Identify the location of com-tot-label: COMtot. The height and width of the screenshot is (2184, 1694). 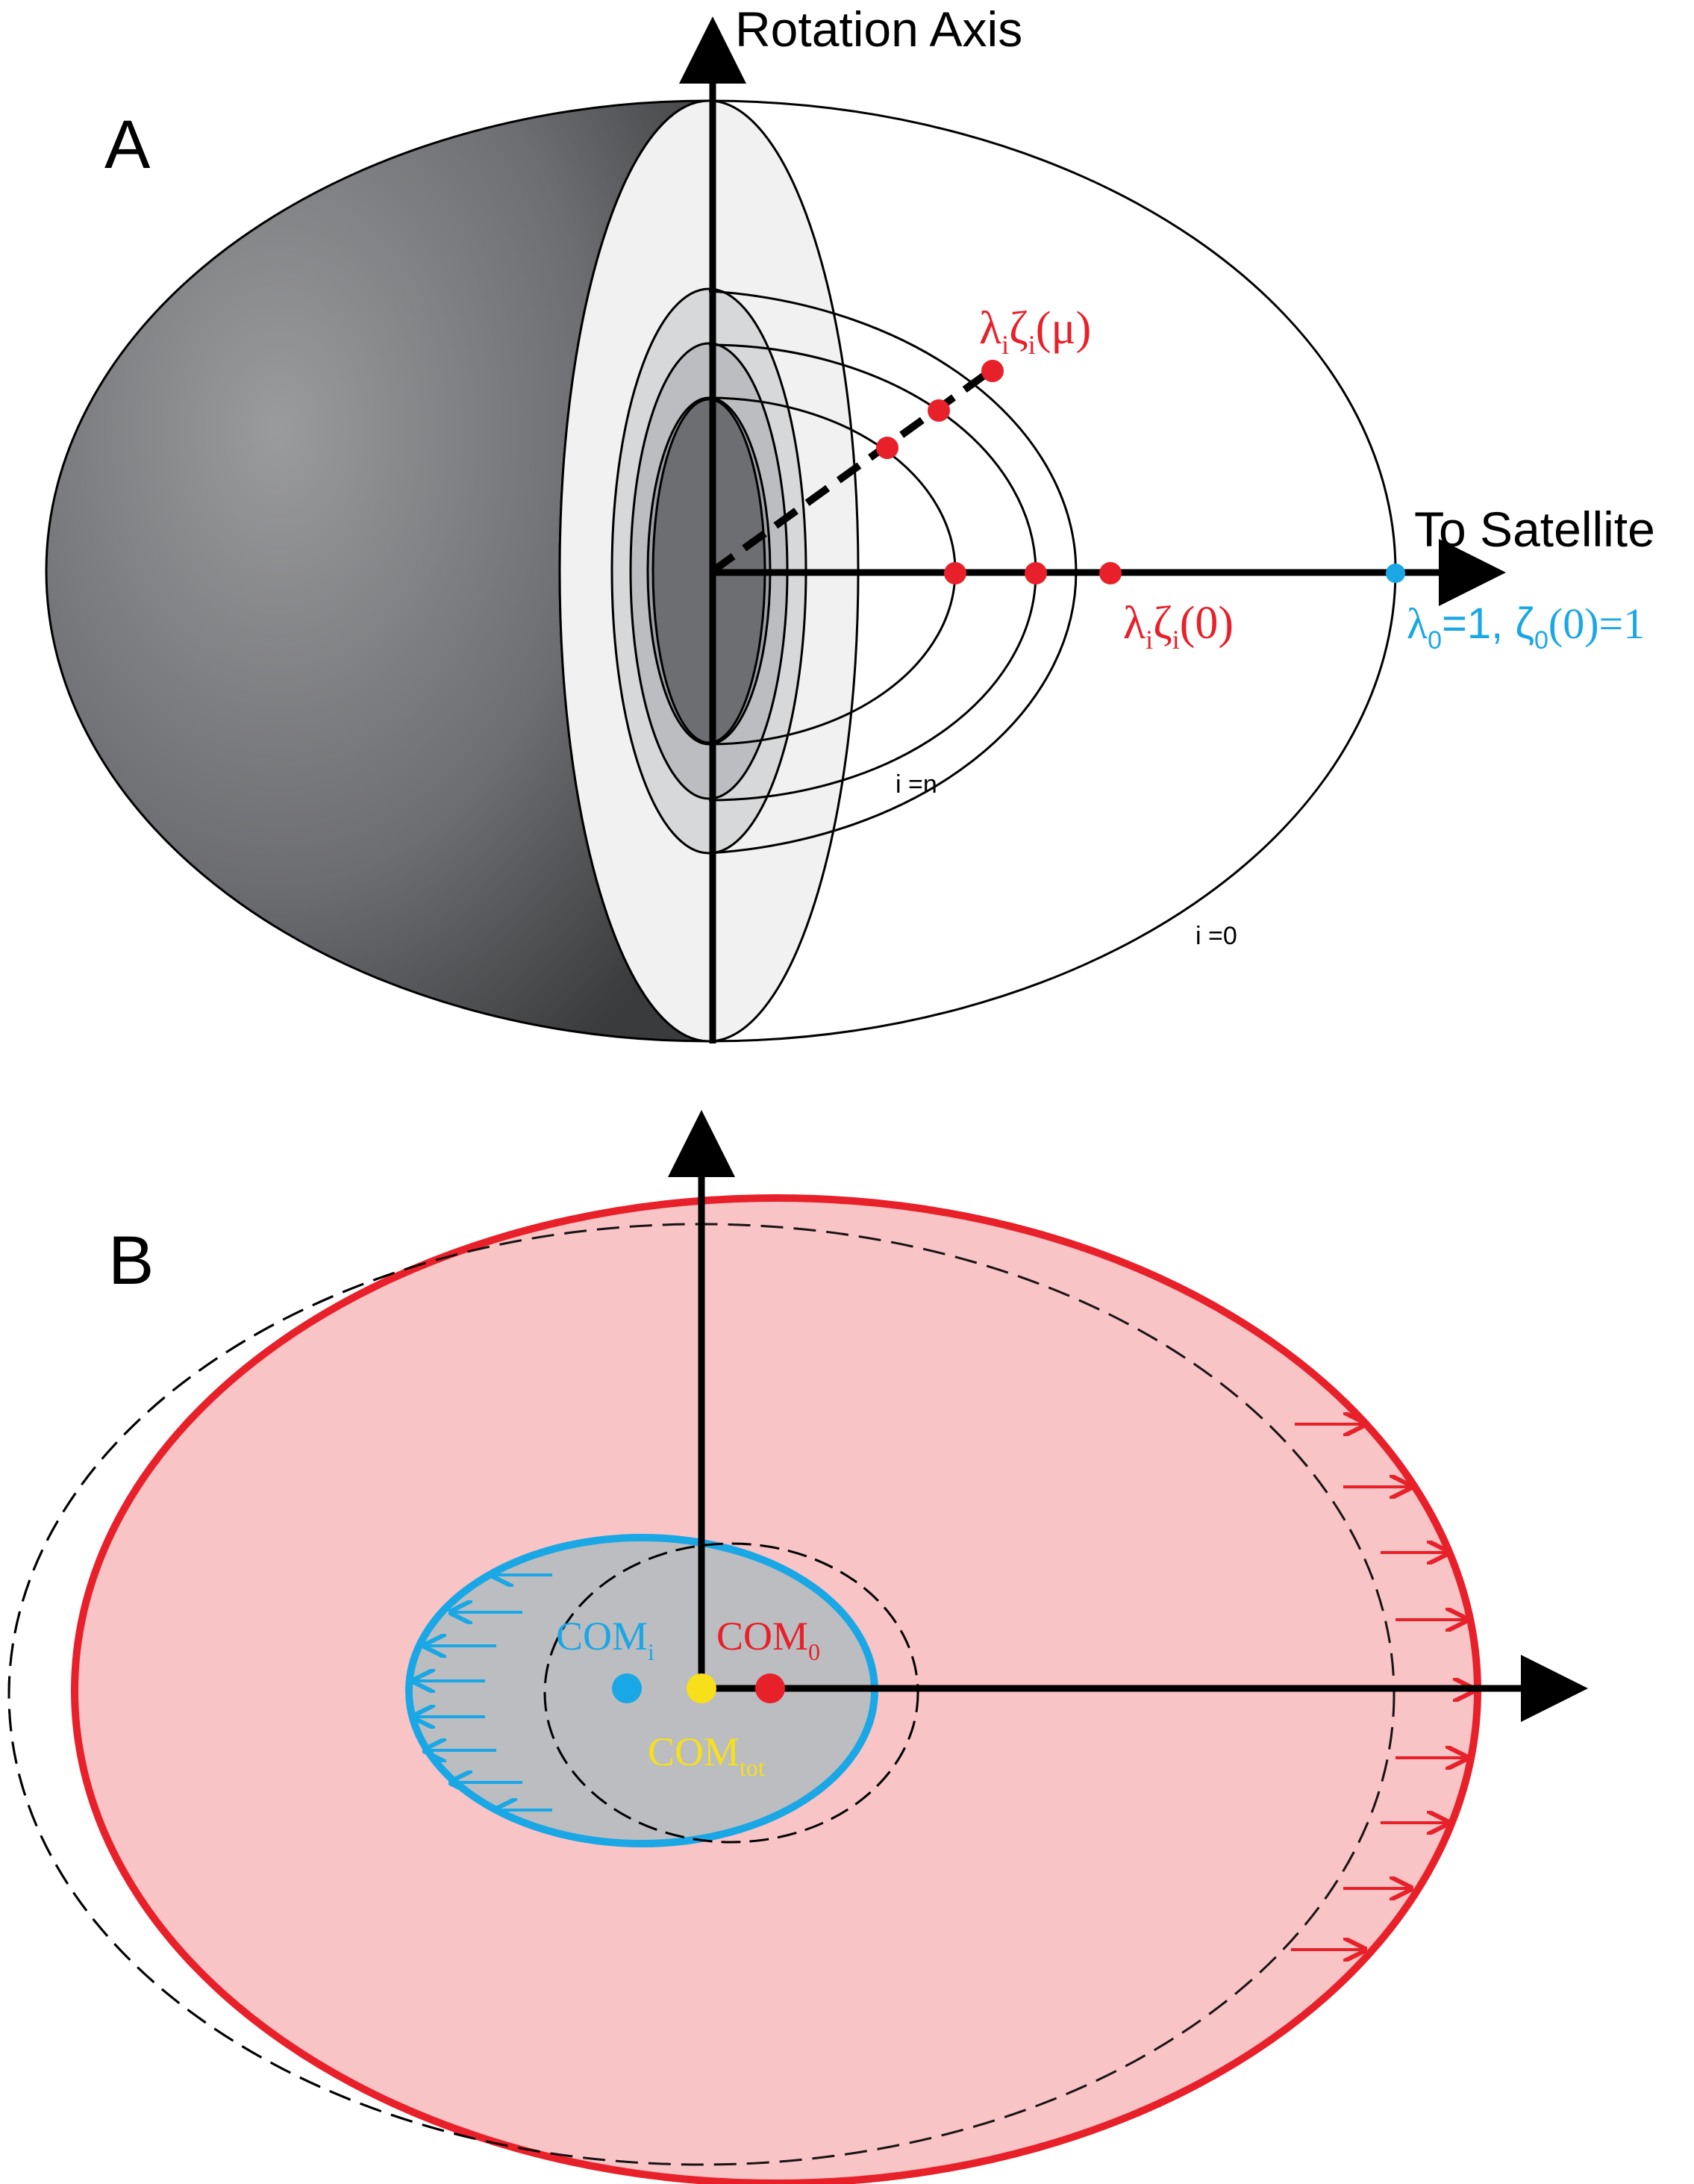
(706, 1755).